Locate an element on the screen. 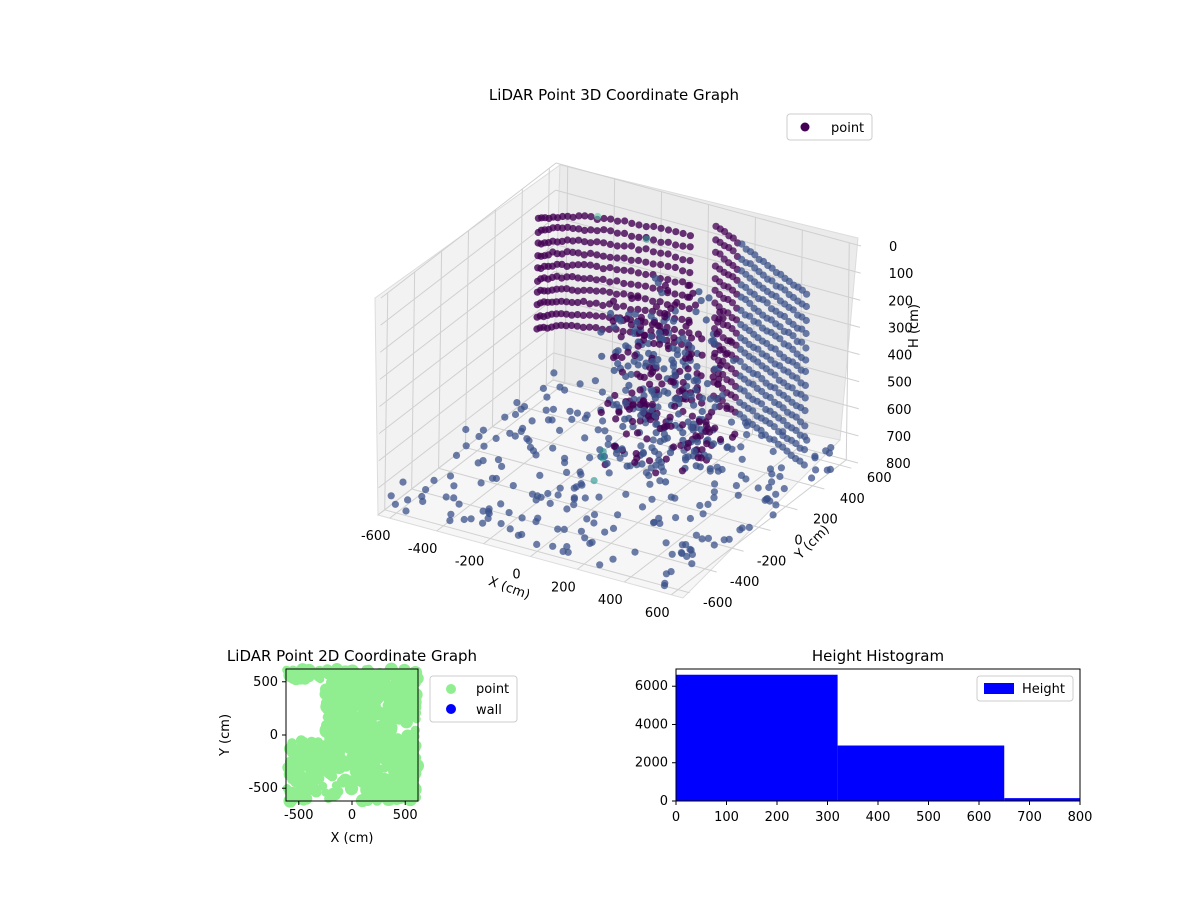 The width and height of the screenshot is (1200, 900). y-tick-label-3d: -400 is located at coordinates (745, 582).